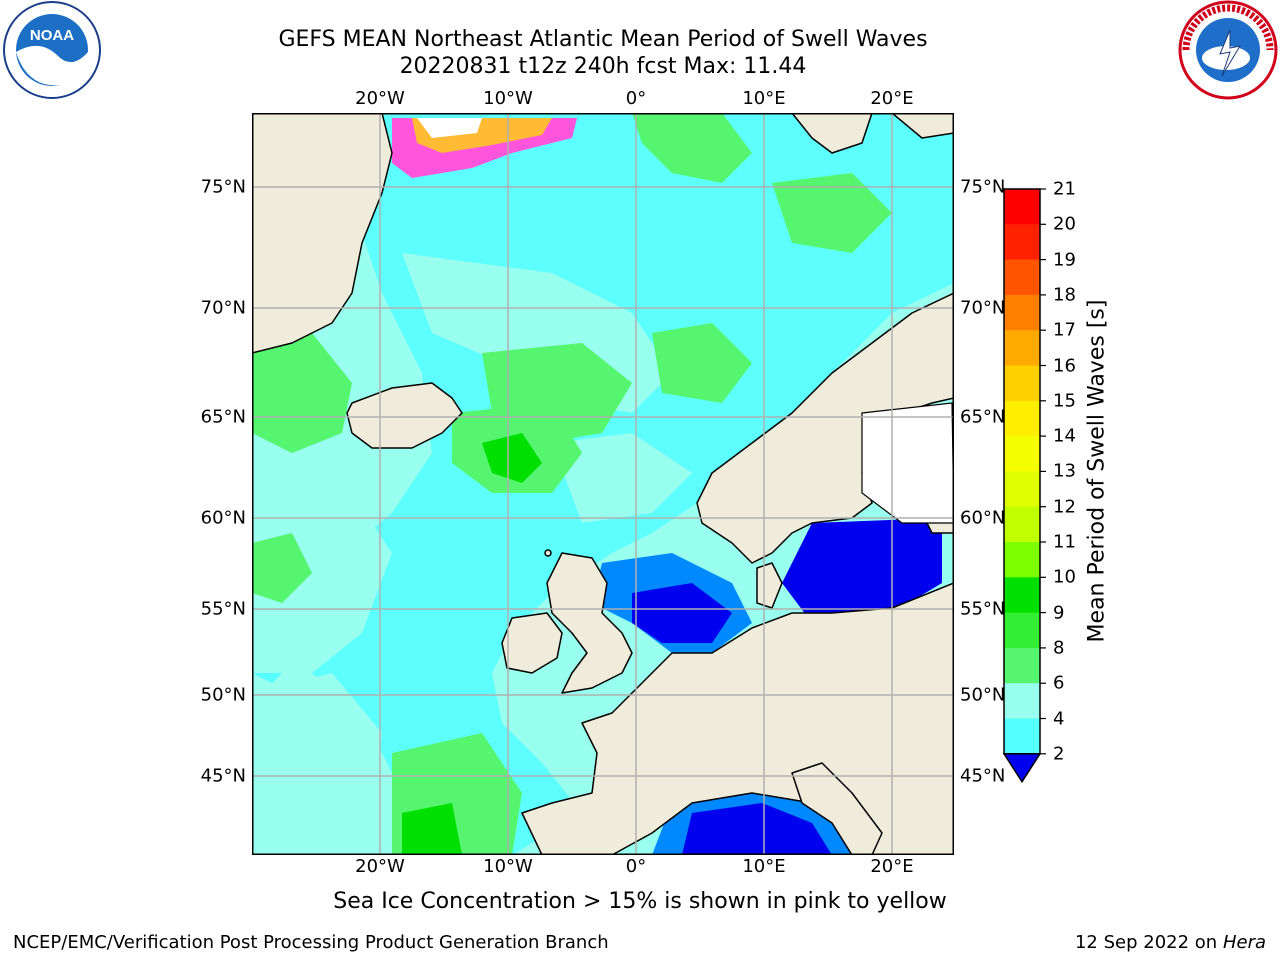 The image size is (1280, 960). What do you see at coordinates (322, 233) in the screenshot?
I see `greenland` at bounding box center [322, 233].